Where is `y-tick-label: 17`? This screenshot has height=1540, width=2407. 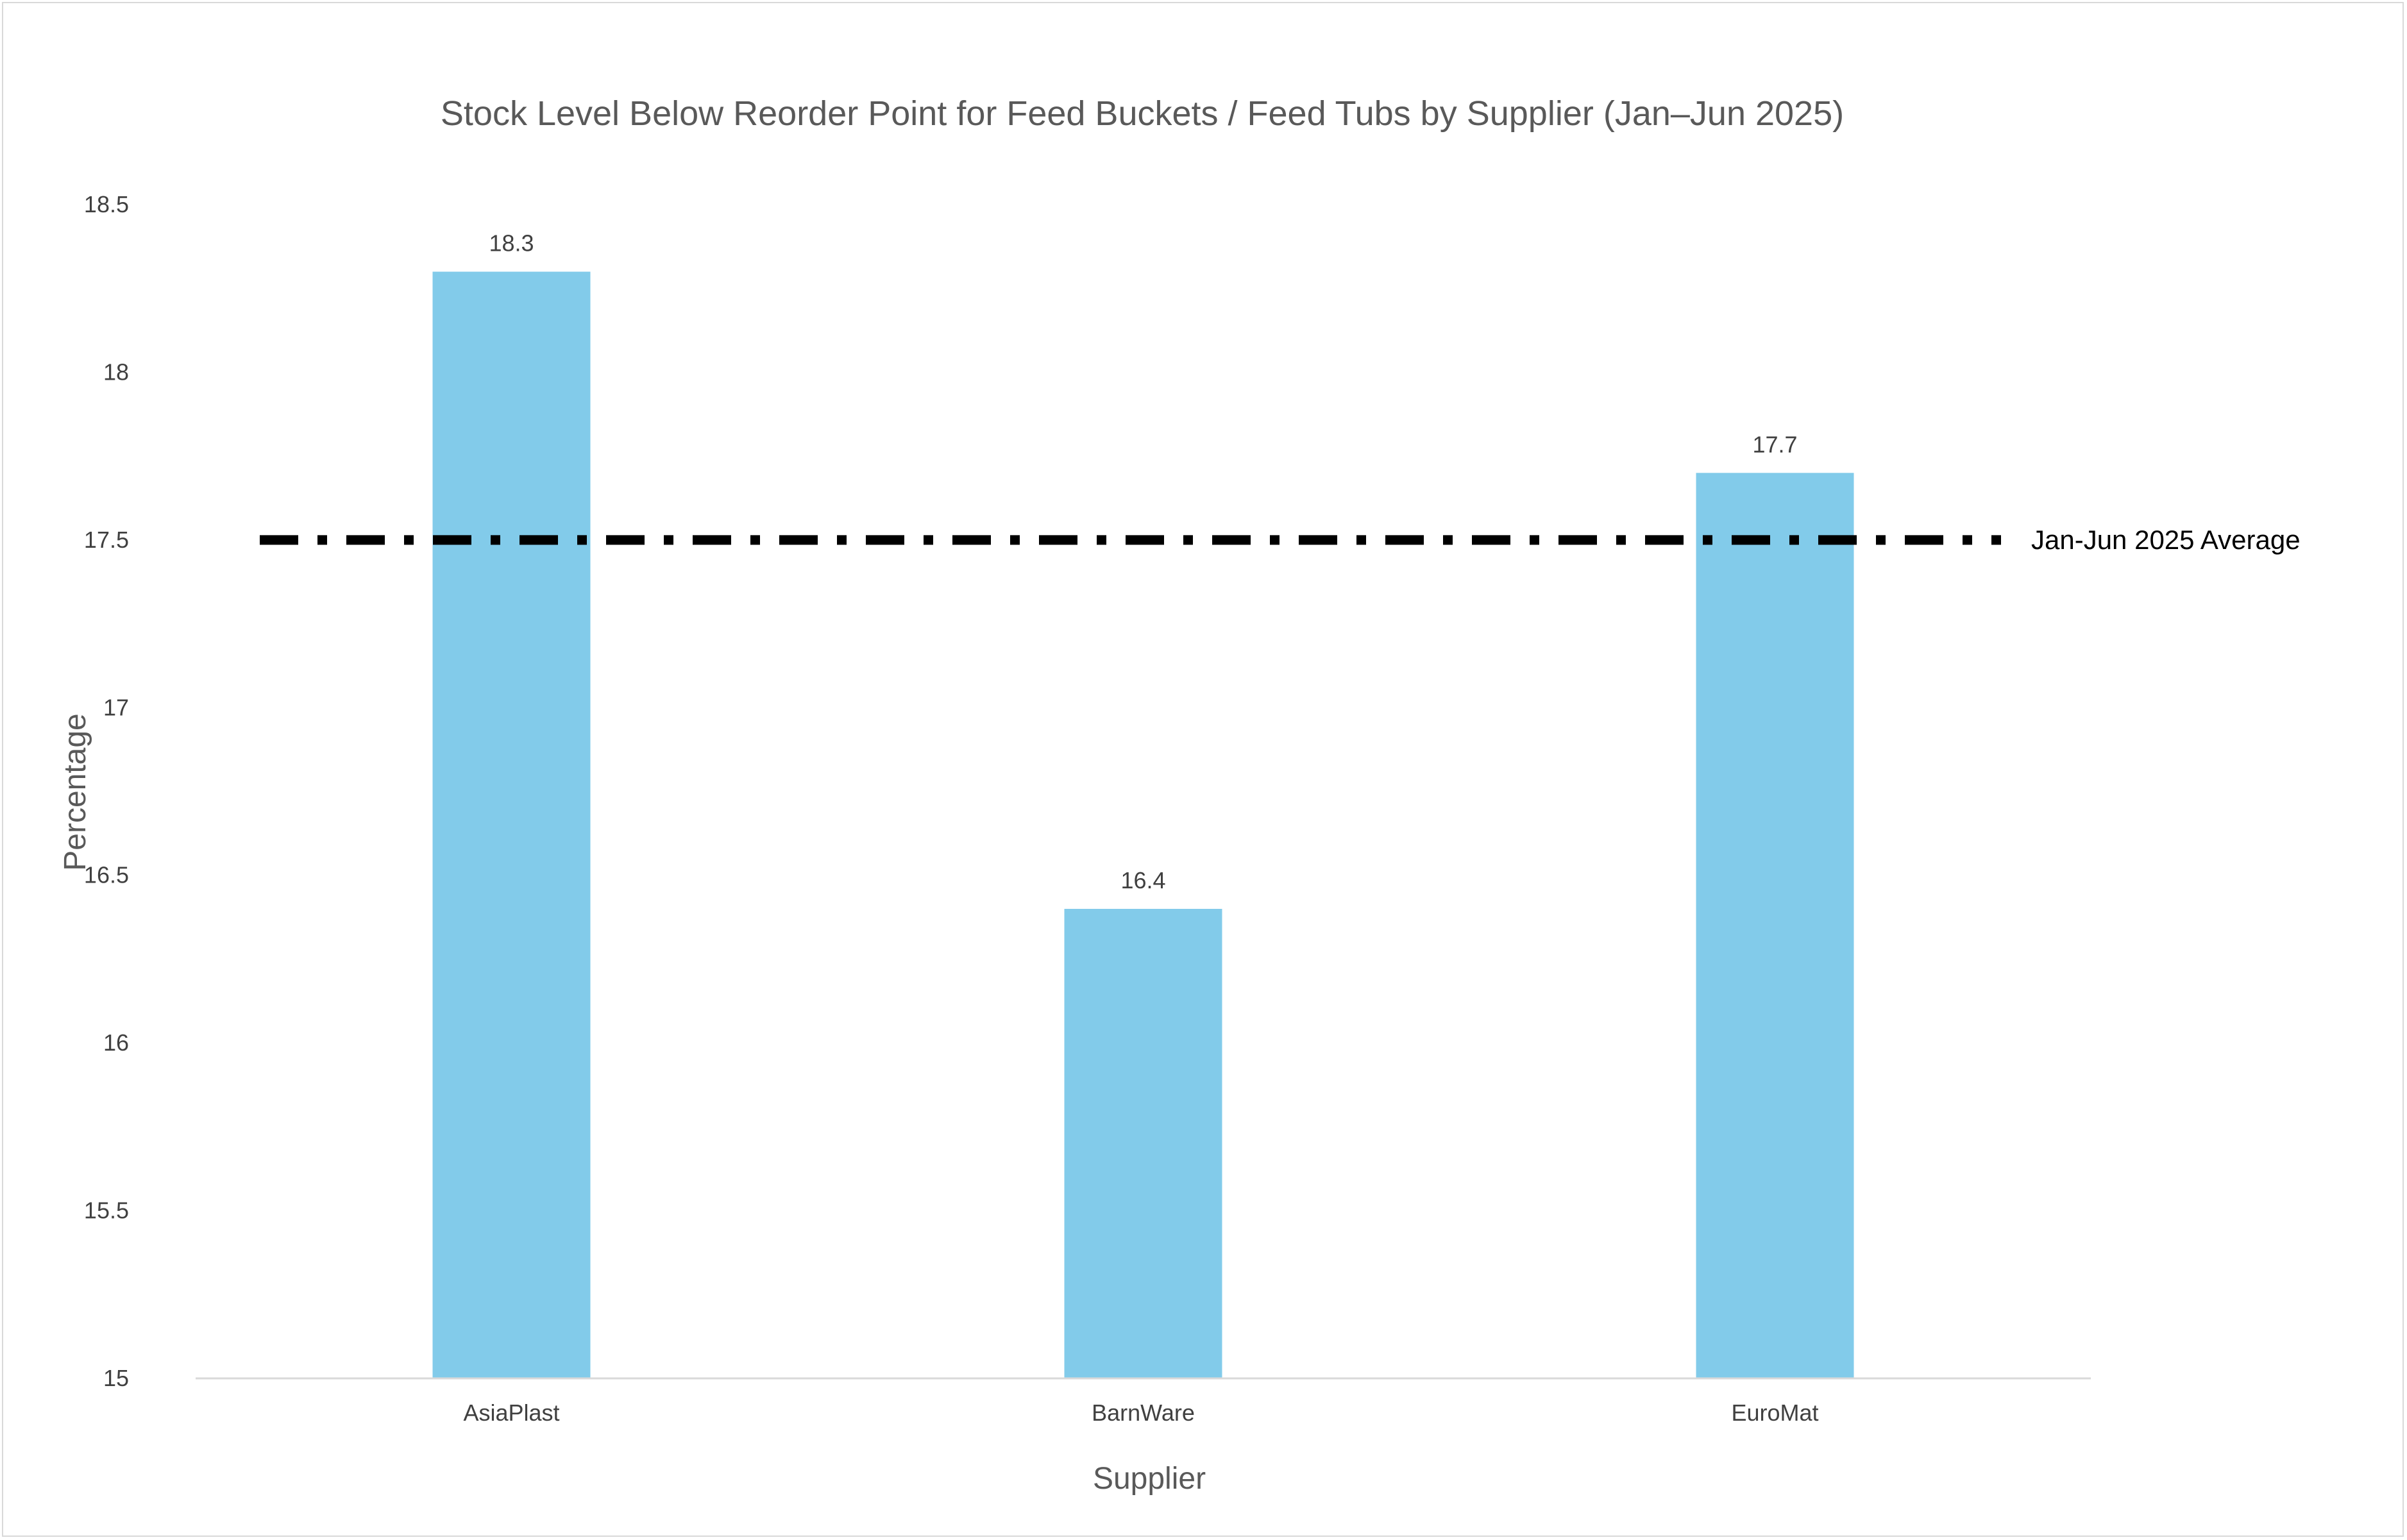
y-tick-label: 17 is located at coordinates (116, 707).